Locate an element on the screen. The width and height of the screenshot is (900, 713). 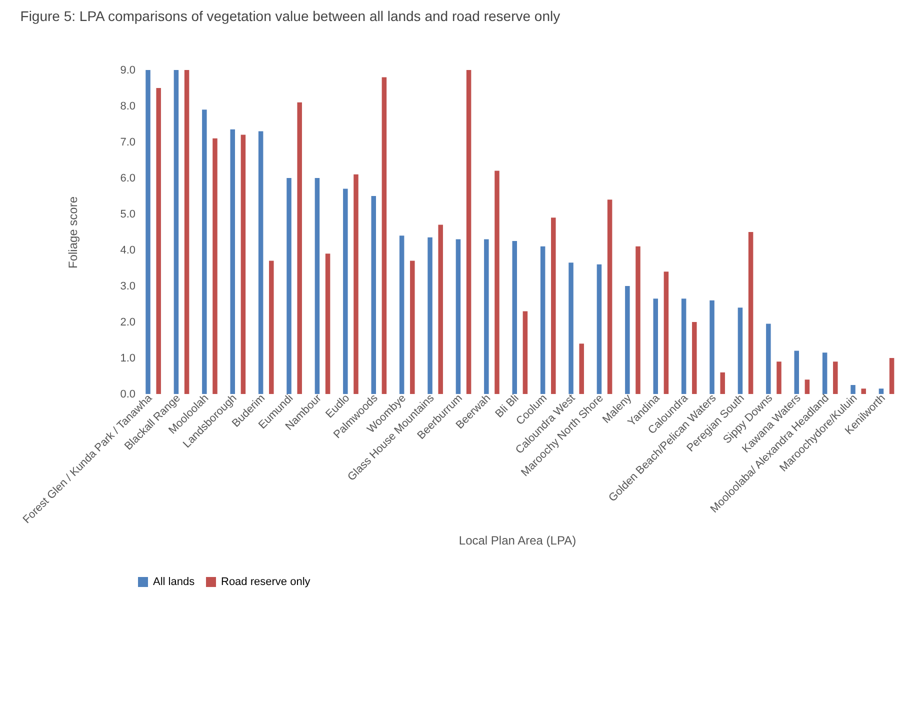
y-tick-label: 5.0 is located at coordinates (128, 214).